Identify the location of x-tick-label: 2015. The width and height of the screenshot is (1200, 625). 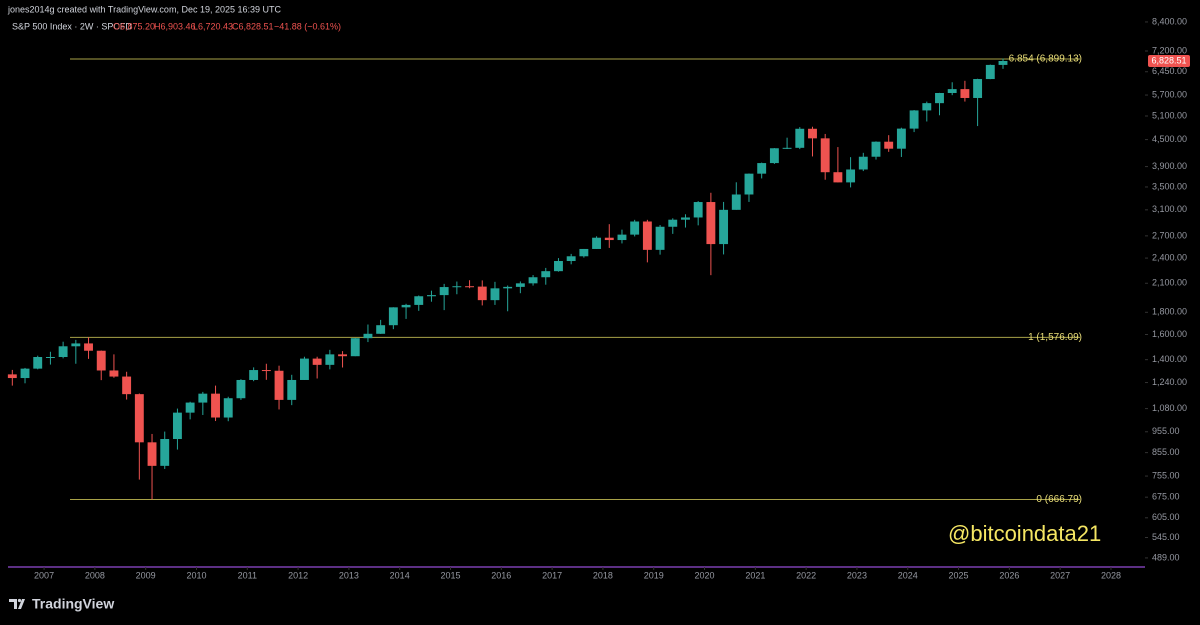
(450, 575).